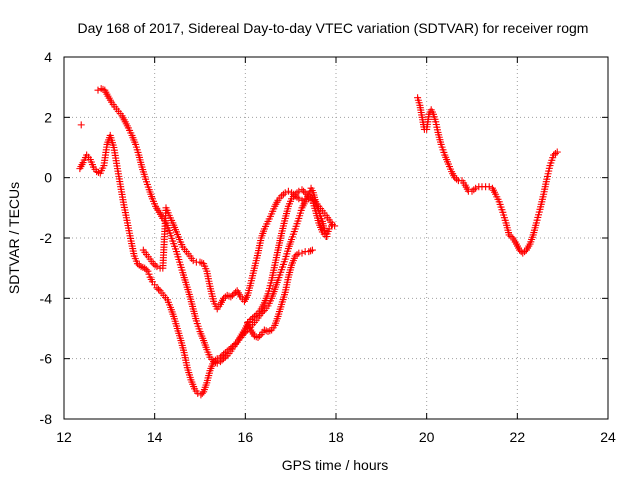 The height and width of the screenshot is (480, 640). What do you see at coordinates (48, 178) in the screenshot?
I see `y-tick-label: 0` at bounding box center [48, 178].